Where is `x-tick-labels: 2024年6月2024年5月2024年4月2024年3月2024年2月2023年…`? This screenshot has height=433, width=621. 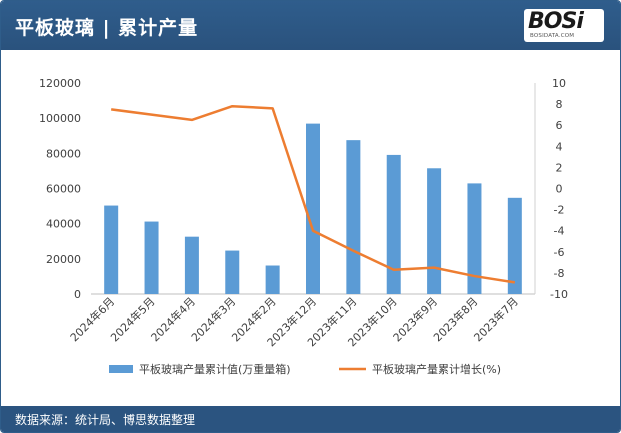 x-tick-labels: 2024年6月2024年5月2024年4月2024年3月2024年2月2023年… is located at coordinates (294, 321).